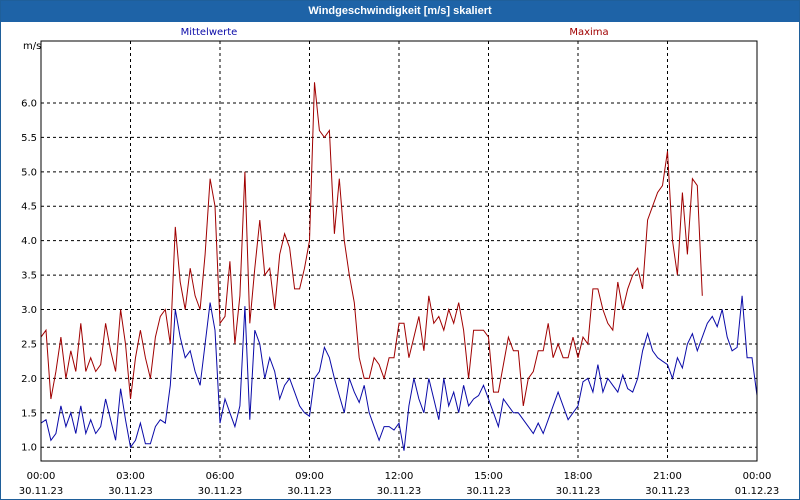  I want to click on x-tick-time: 21:00, so click(667, 476).